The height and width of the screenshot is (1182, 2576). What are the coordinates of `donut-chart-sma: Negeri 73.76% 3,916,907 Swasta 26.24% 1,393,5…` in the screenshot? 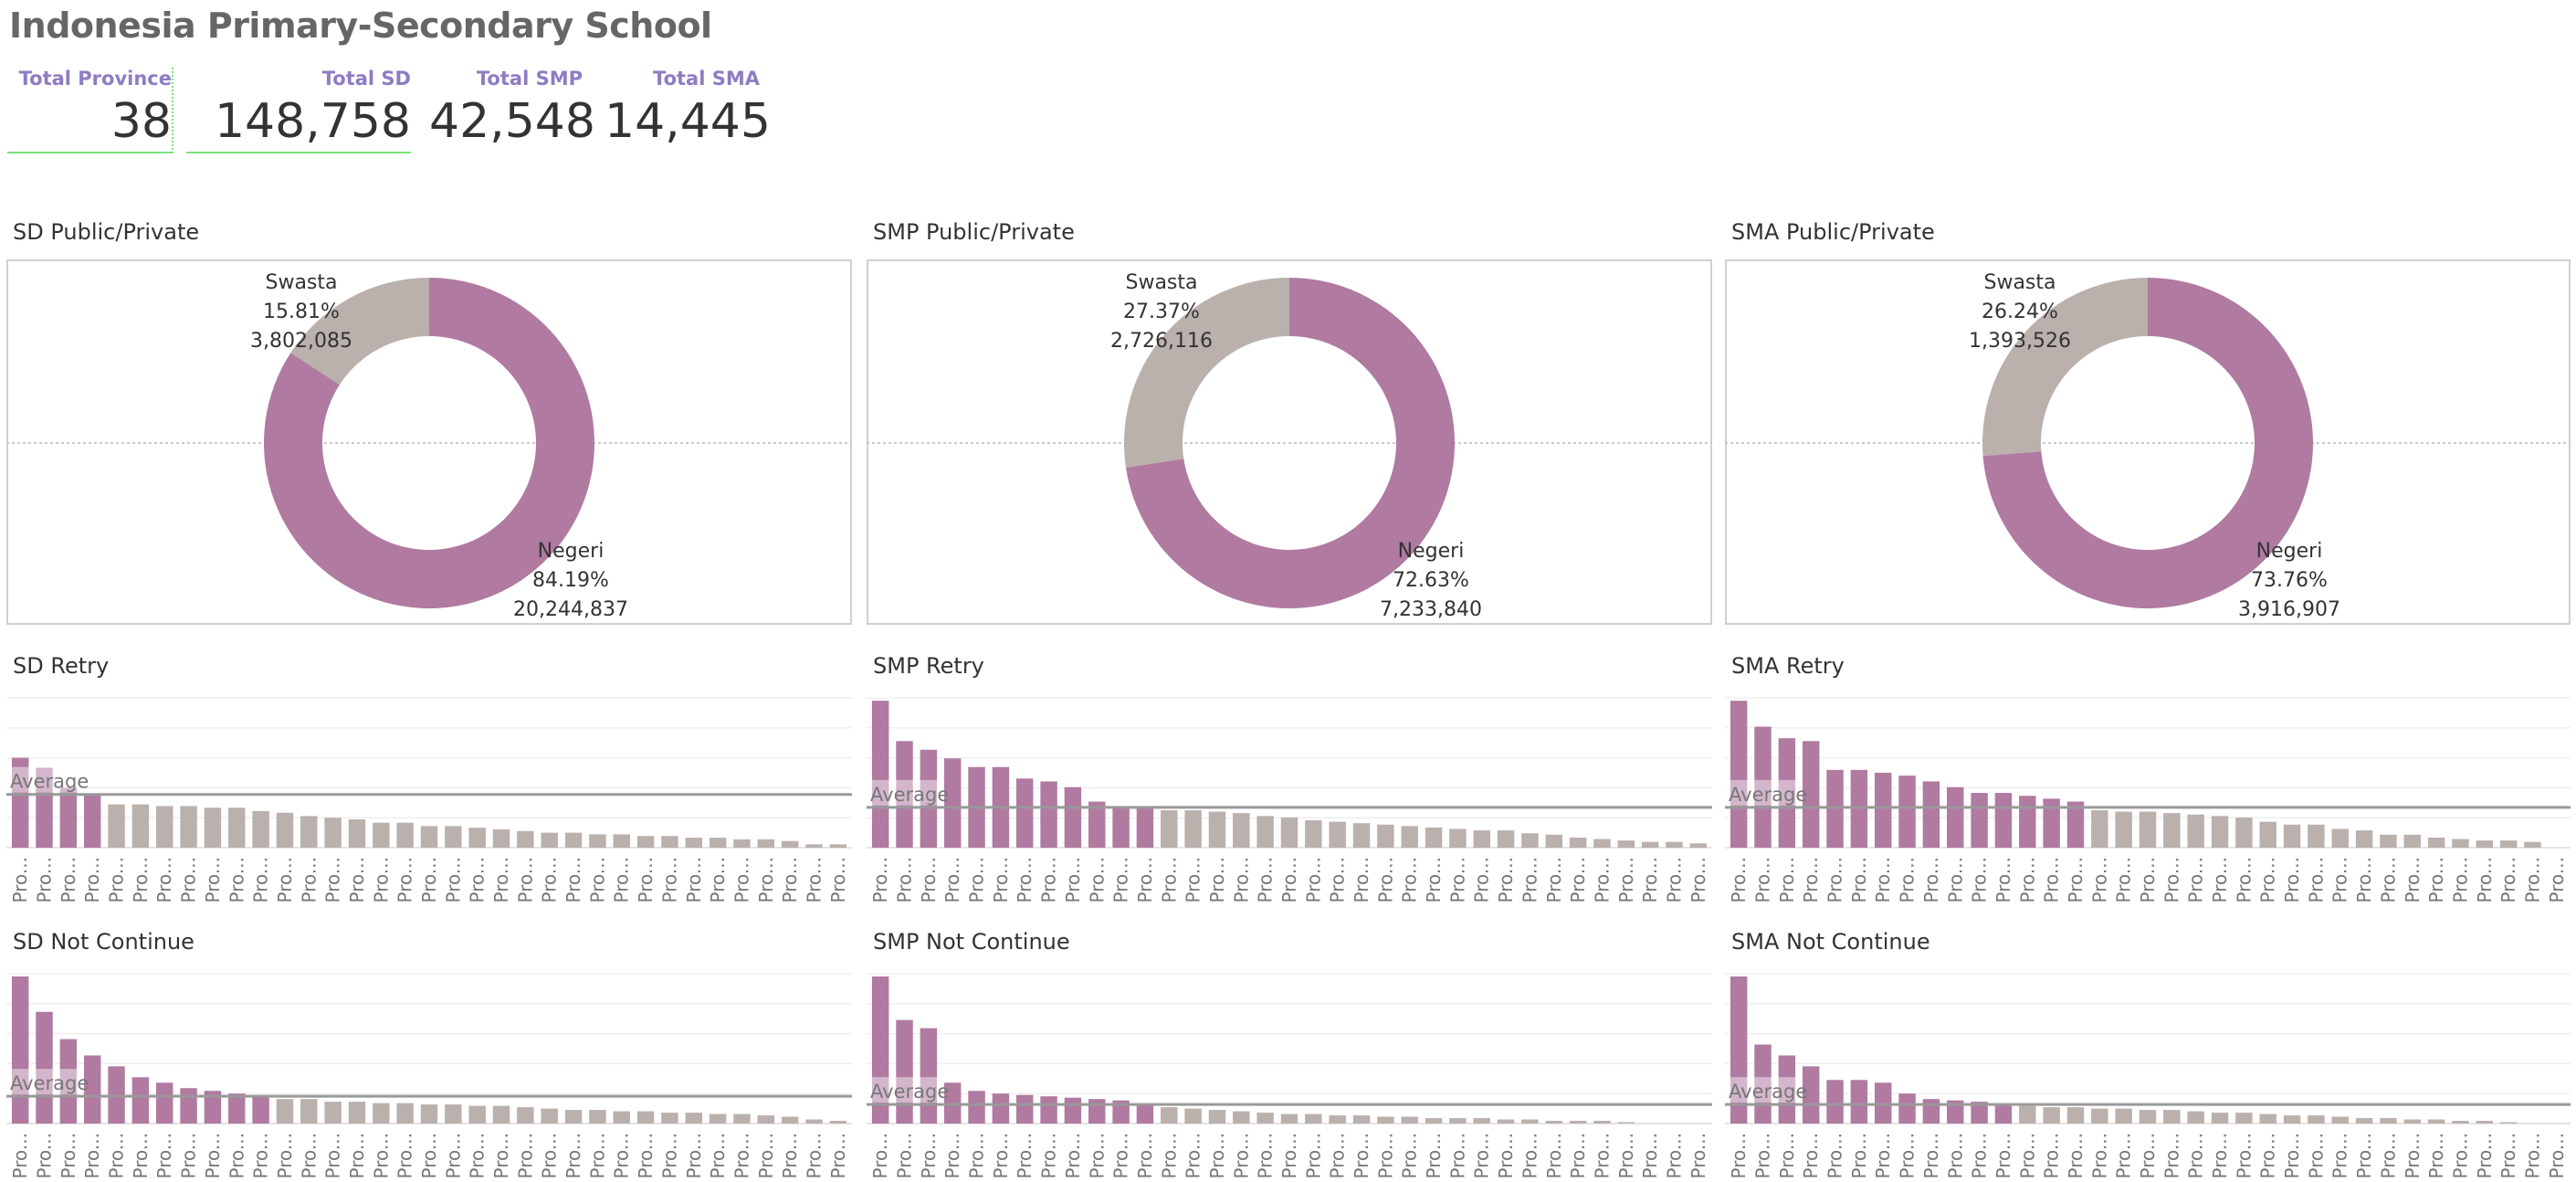 It's located at (2148, 442).